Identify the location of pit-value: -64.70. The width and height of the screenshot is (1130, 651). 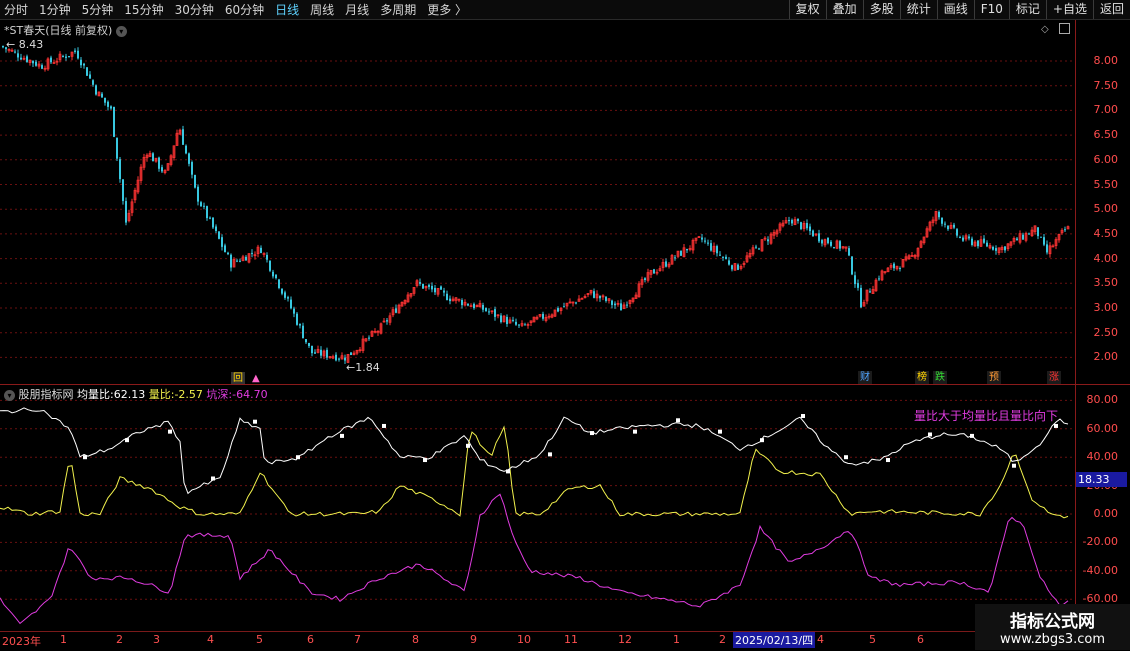
(250, 394).